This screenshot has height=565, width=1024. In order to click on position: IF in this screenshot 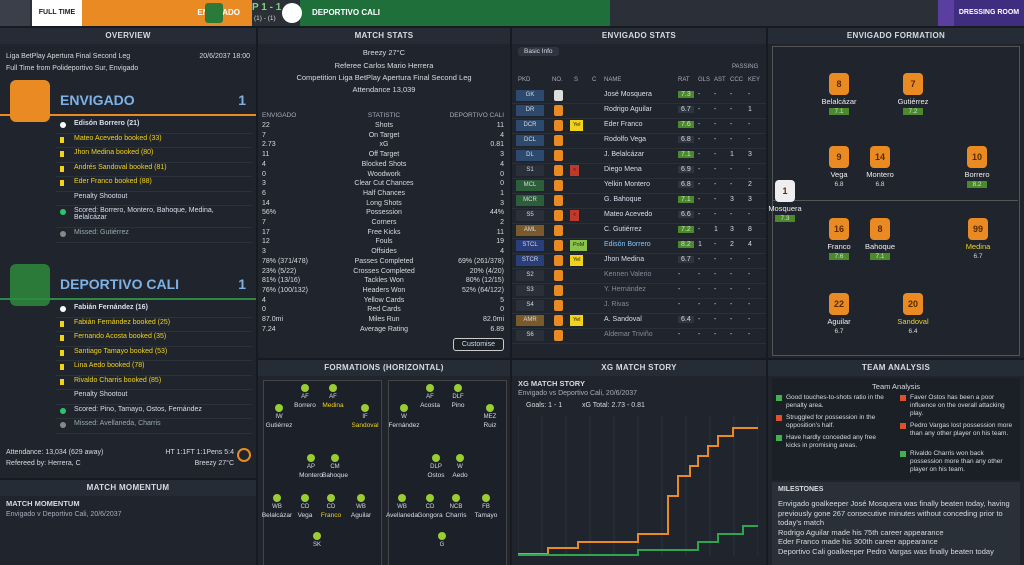, I will do `click(365, 417)`.